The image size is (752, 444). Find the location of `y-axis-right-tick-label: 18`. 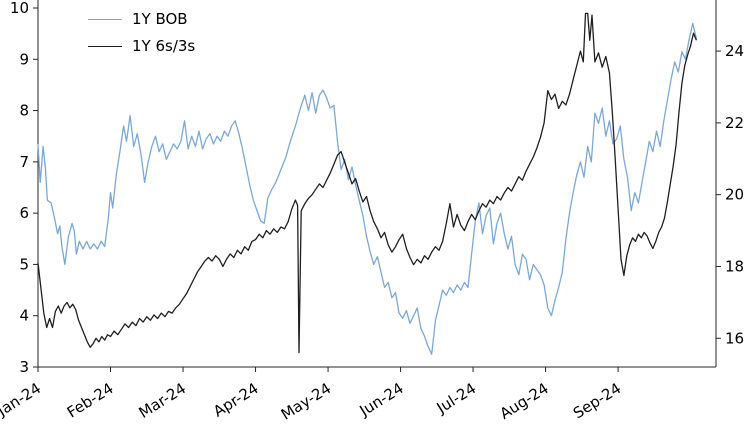

y-axis-right-tick-label: 18 is located at coordinates (734, 266).